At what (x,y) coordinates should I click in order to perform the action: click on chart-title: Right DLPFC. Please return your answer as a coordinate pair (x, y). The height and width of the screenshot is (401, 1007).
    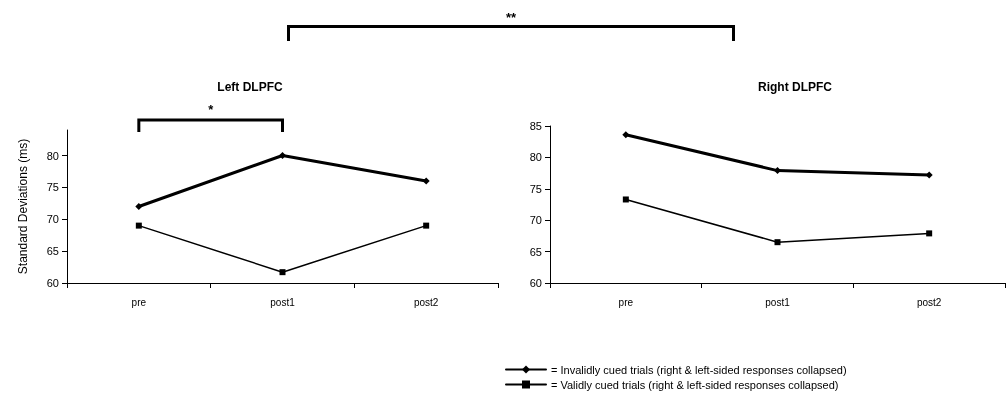
    Looking at the image, I should click on (795, 87).